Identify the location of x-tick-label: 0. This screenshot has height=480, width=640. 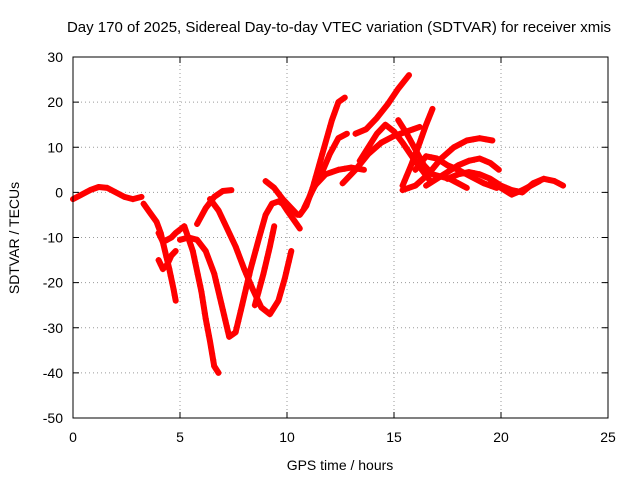
(73, 437).